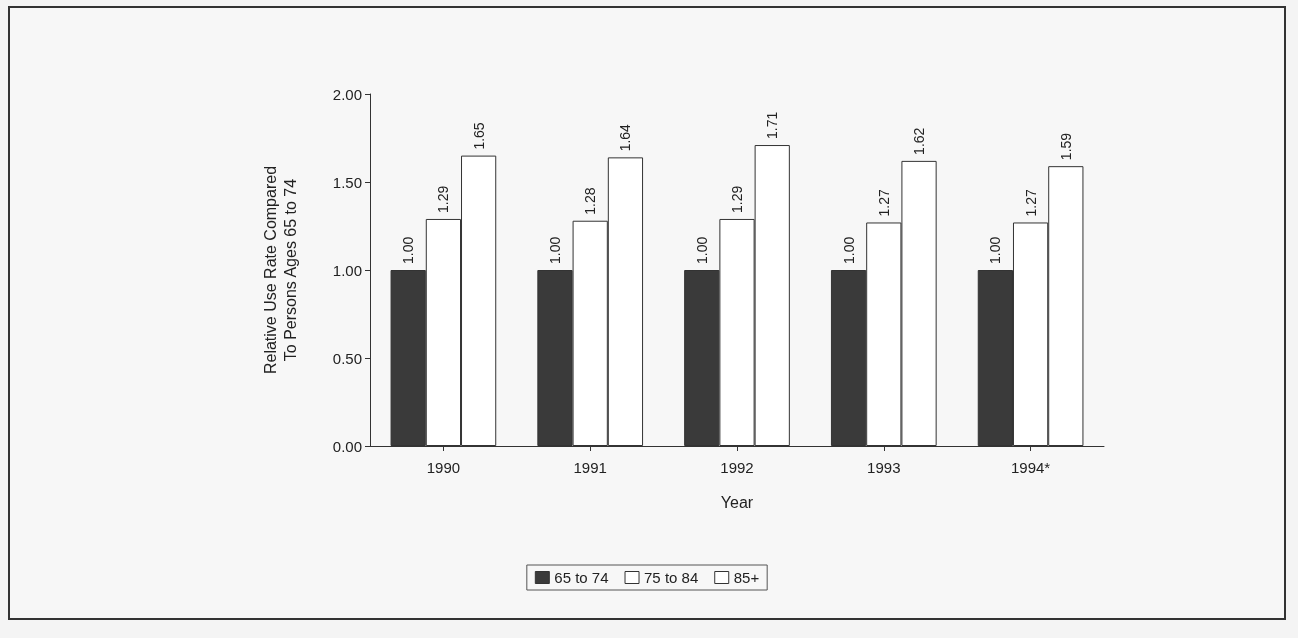 The width and height of the screenshot is (1298, 638). What do you see at coordinates (443, 467) in the screenshot?
I see `x-tick-label: 1990` at bounding box center [443, 467].